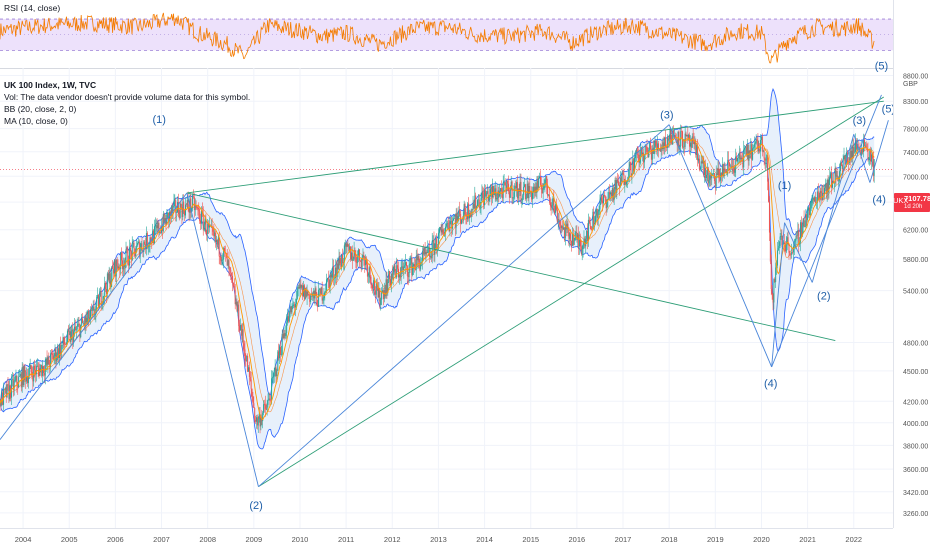  What do you see at coordinates (888, 110) in the screenshot?
I see `wave-label: (5)` at bounding box center [888, 110].